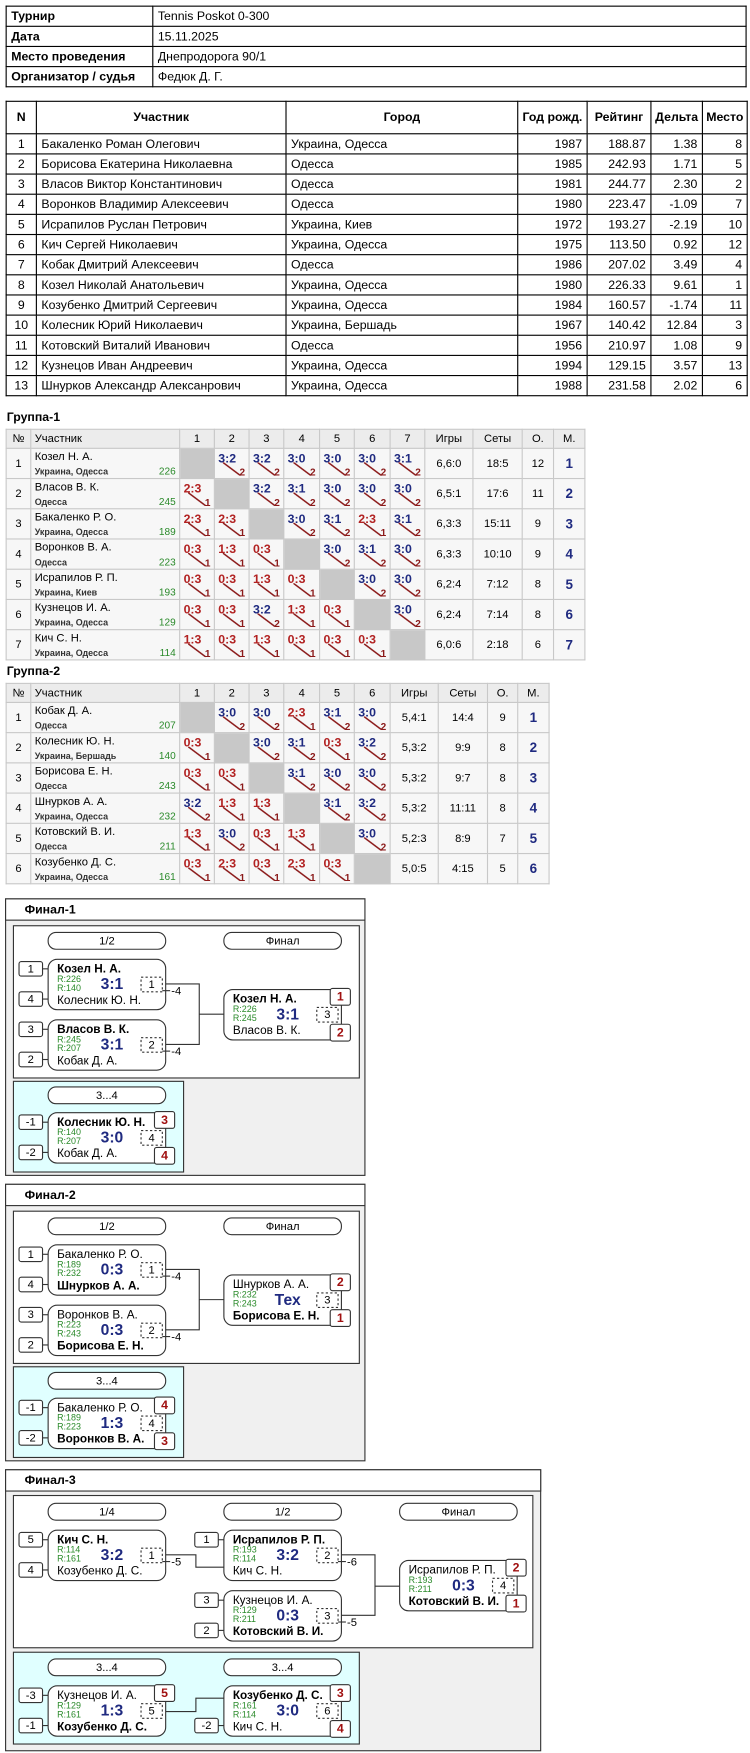  I want to click on column-header: 3, so click(266, 438).